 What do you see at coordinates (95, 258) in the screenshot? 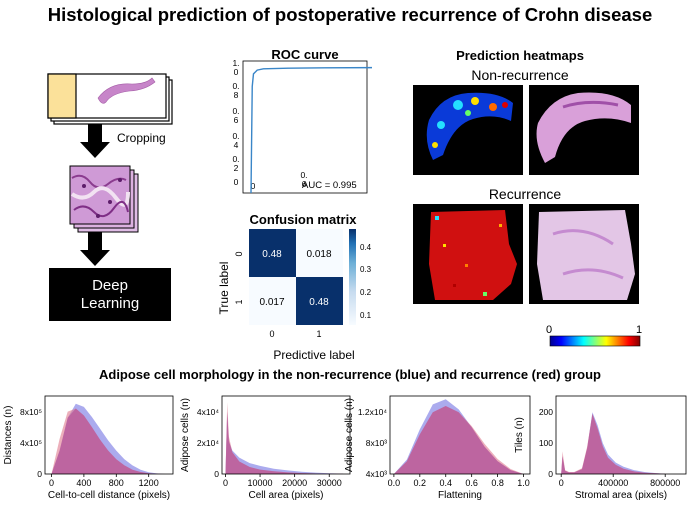
I see `arrow-2-head` at bounding box center [95, 258].